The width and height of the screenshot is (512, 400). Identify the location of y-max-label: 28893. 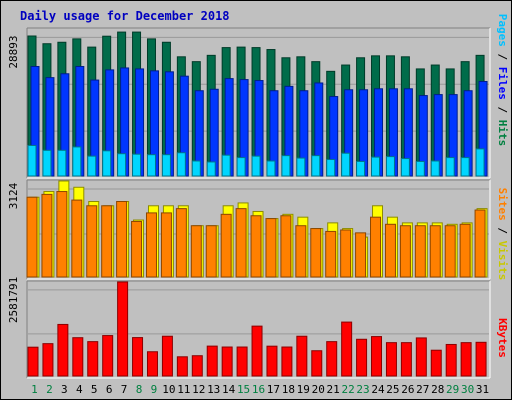
(13, 51).